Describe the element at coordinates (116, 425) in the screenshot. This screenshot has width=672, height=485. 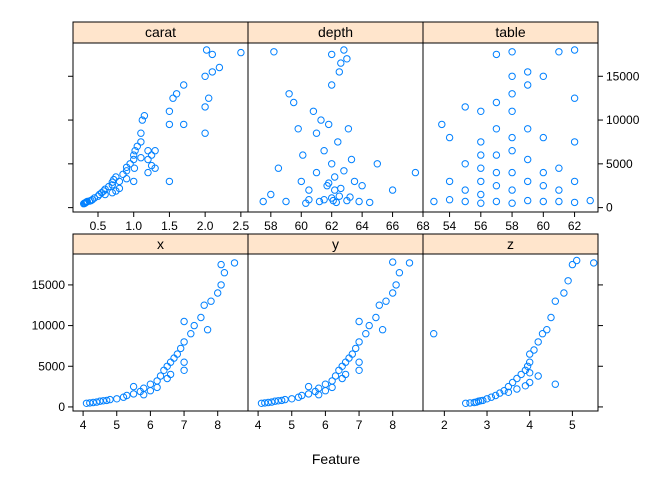
I see `x-tick-label: 5` at that location.